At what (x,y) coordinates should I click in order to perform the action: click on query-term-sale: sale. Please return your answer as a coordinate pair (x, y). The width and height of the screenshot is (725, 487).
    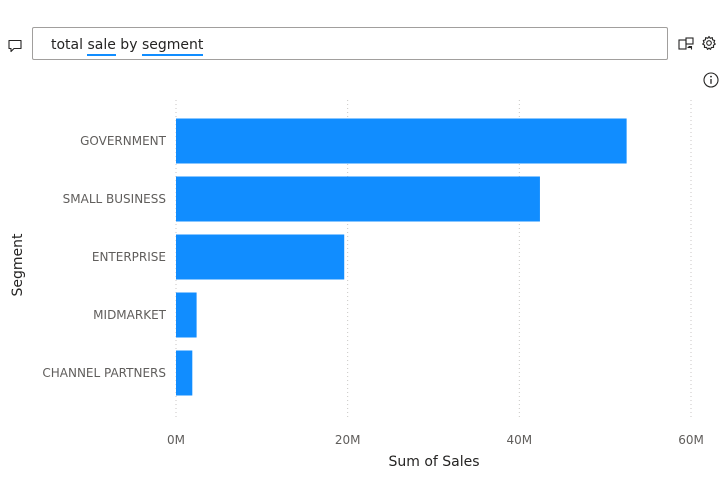
    Looking at the image, I should click on (101, 46).